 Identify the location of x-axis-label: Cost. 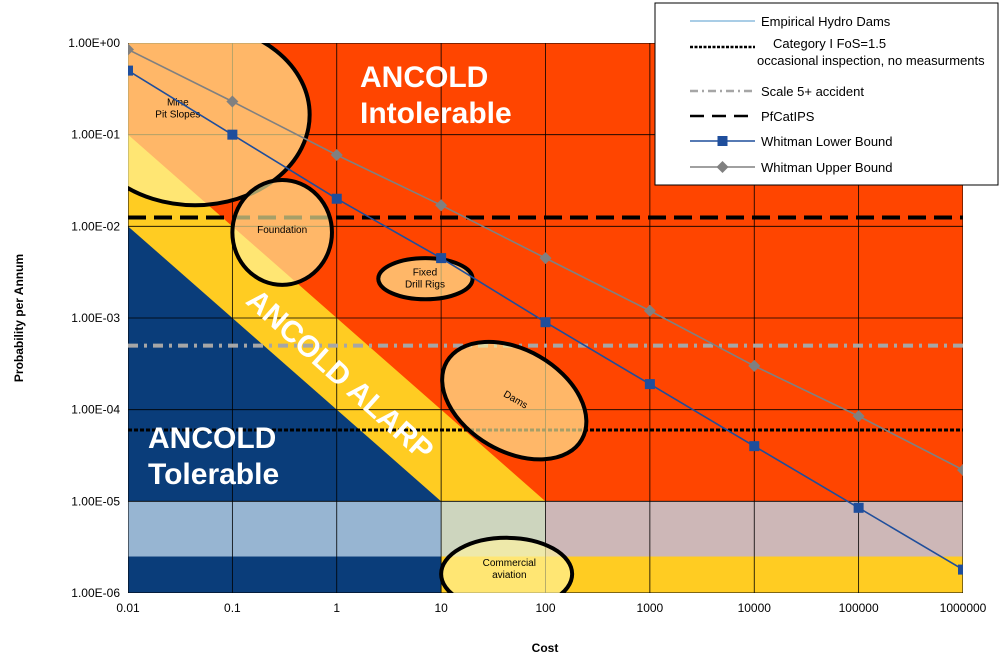
(545, 648).